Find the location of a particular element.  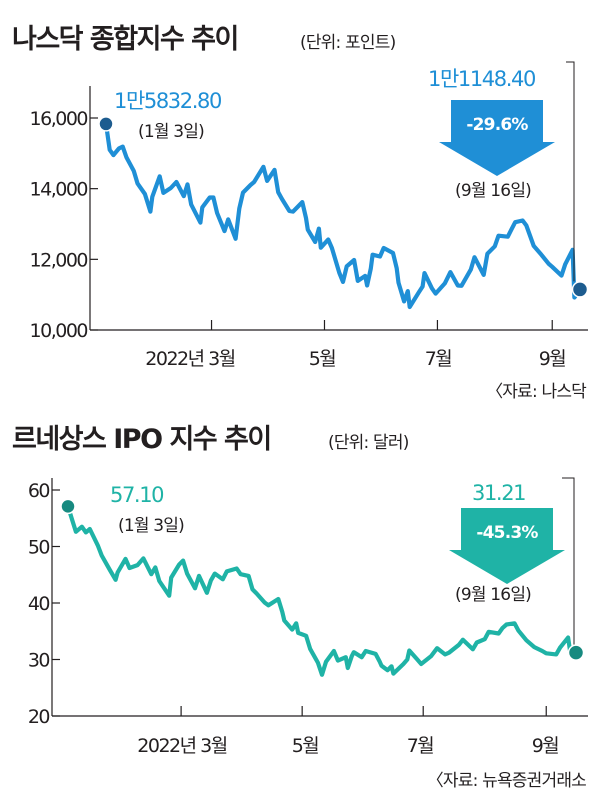

chart-source: 〈자료: 뉴욕증권거래소 is located at coordinates (506, 781).